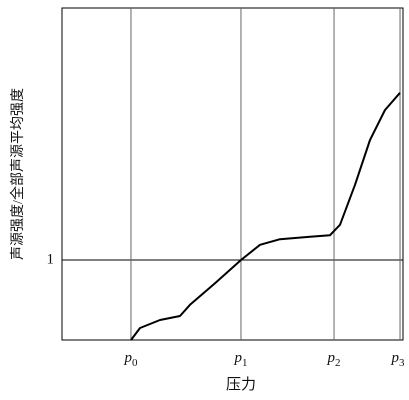  I want to click on y-axis-label: 声源强度/全部声源平均强度, so click(17, 174).